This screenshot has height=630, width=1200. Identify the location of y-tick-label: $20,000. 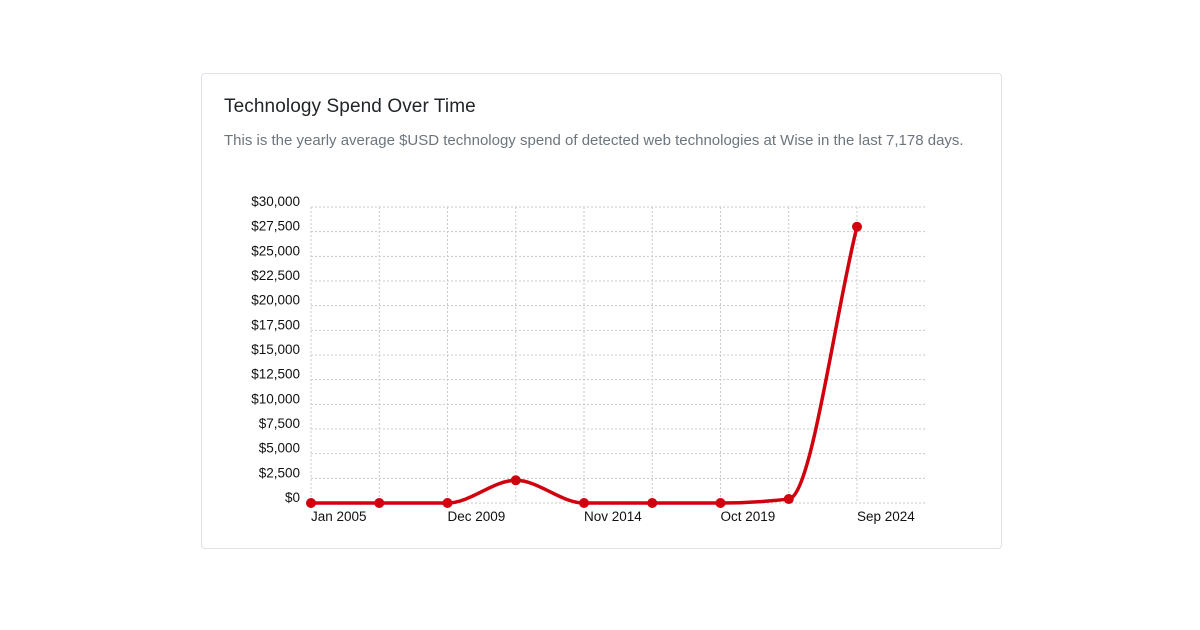
(275, 300).